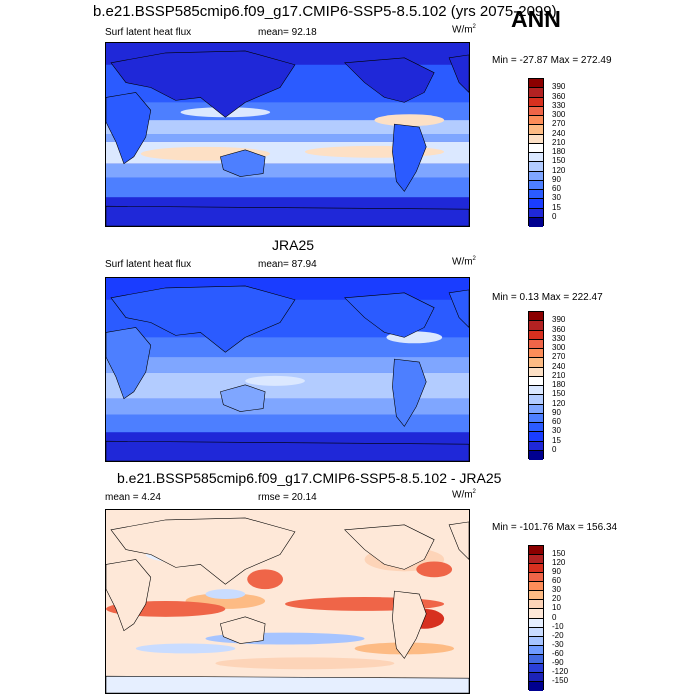 The height and width of the screenshot is (700, 700). I want to click on panel2-variable-label: Surf latent heat flux, so click(148, 264).